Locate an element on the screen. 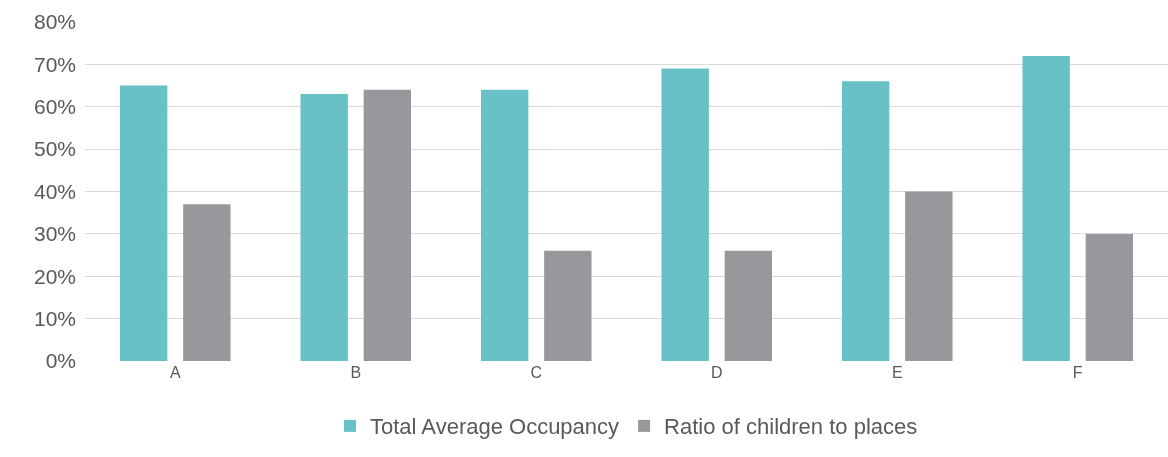 This screenshot has height=457, width=1168. y-tick-label: 30% is located at coordinates (54, 234).